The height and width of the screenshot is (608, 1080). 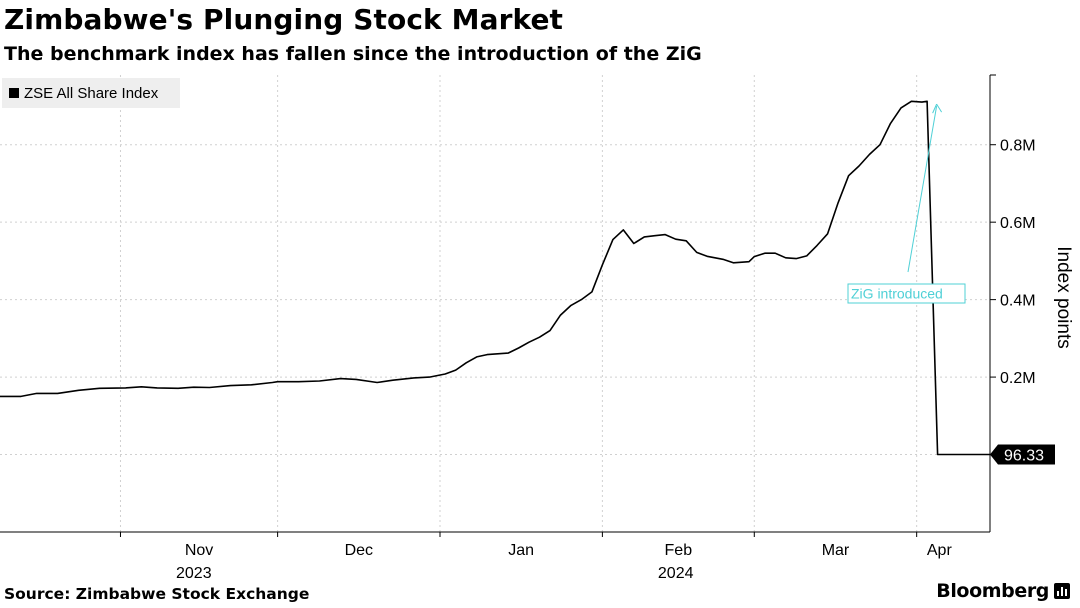 What do you see at coordinates (1062, 591) in the screenshot?
I see `bloomberg-bars-icon` at bounding box center [1062, 591].